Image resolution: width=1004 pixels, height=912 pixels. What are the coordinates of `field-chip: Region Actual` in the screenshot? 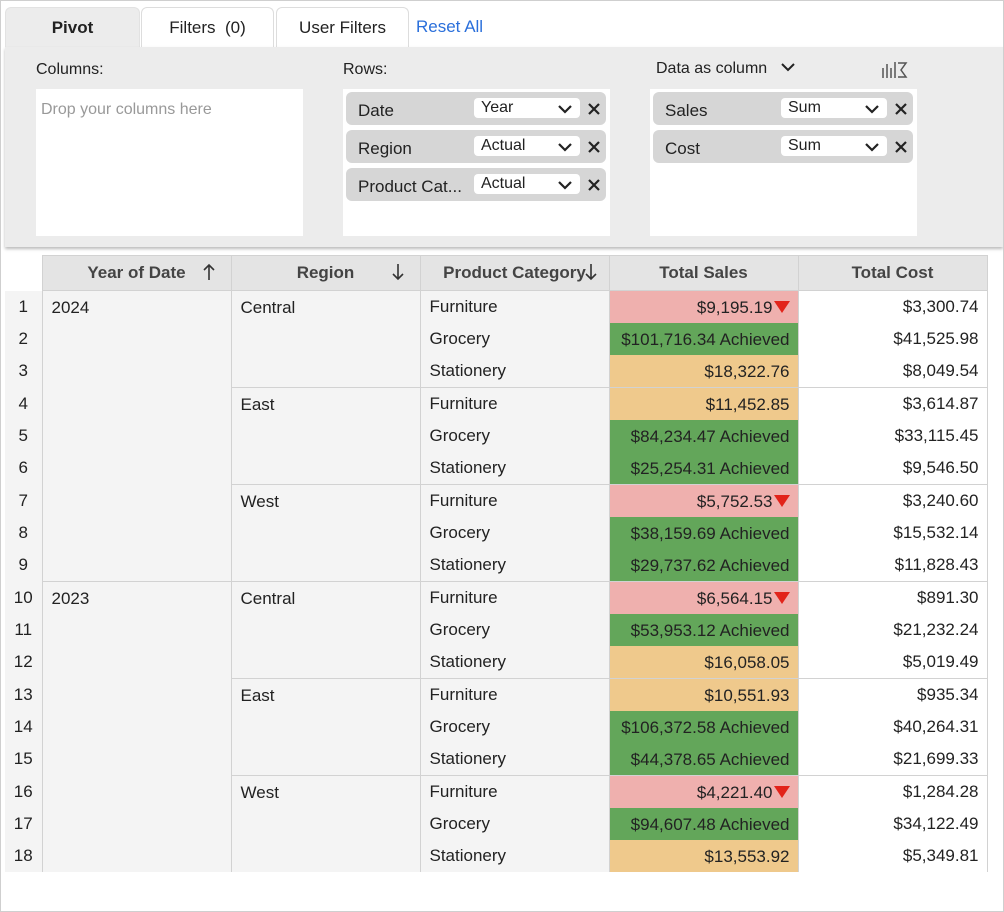 It's located at (476, 146).